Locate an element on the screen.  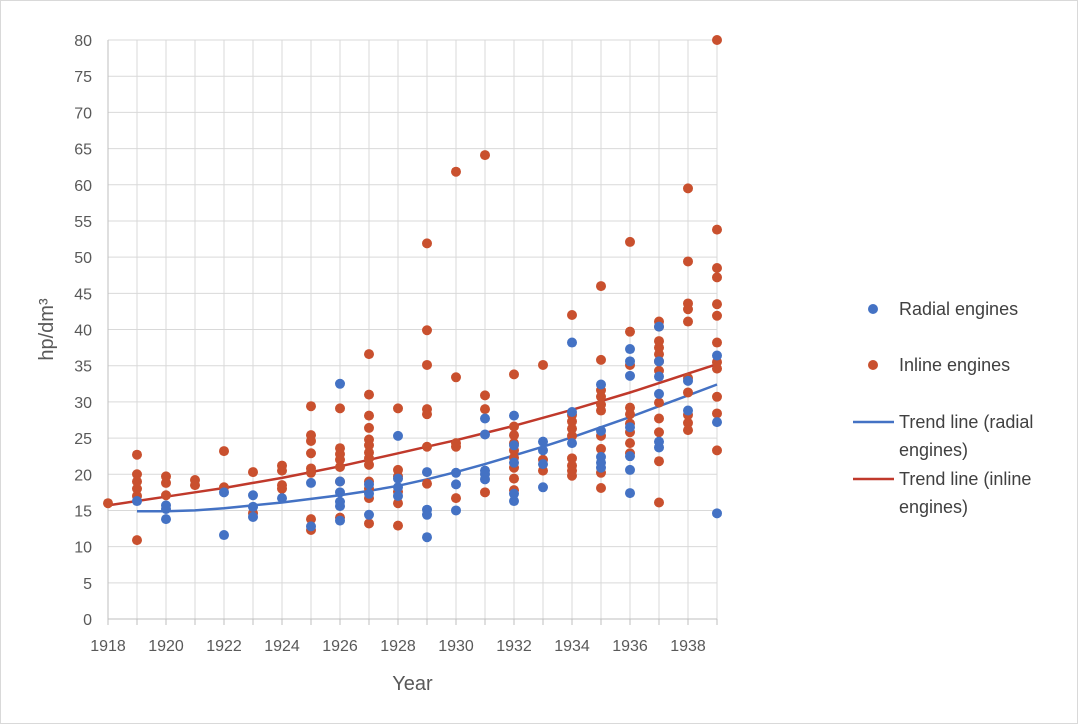
y-tick-label: 75 is located at coordinates (83, 77).